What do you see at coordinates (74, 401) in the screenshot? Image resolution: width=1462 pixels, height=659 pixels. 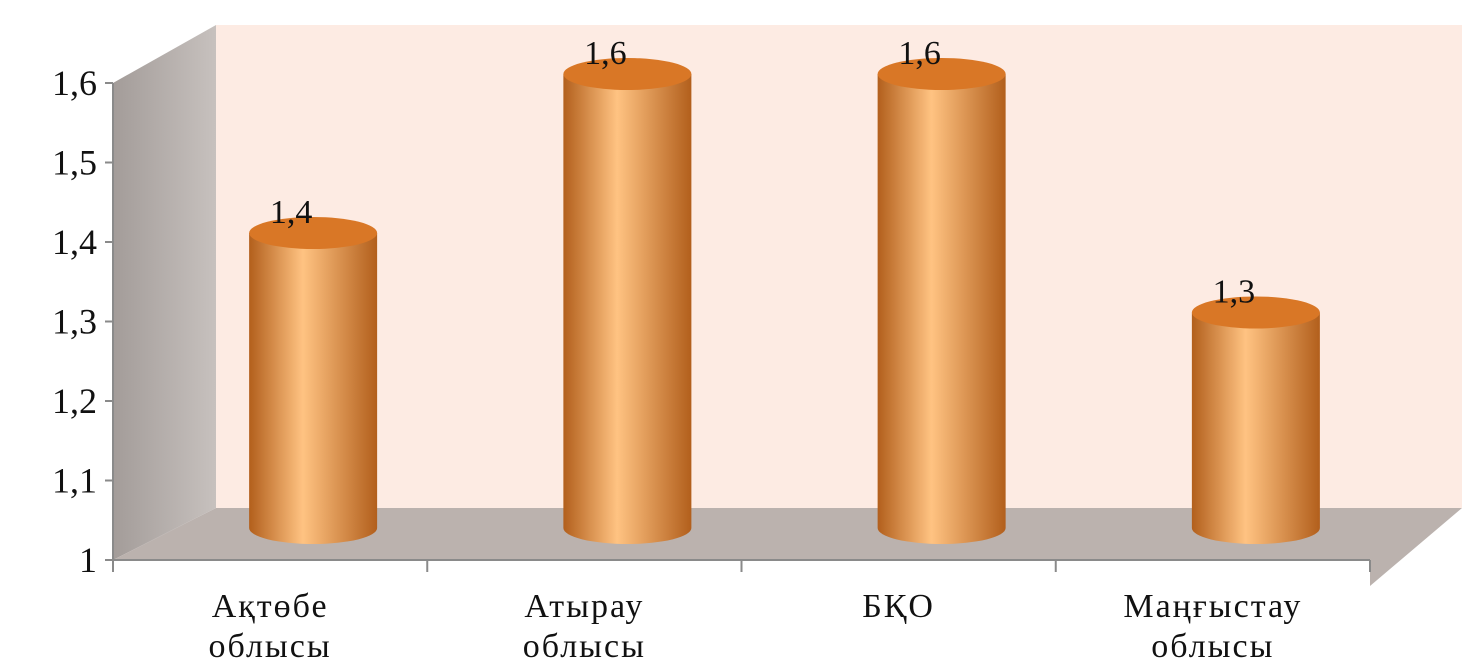 I see `y-tick-label: 1,2` at bounding box center [74, 401].